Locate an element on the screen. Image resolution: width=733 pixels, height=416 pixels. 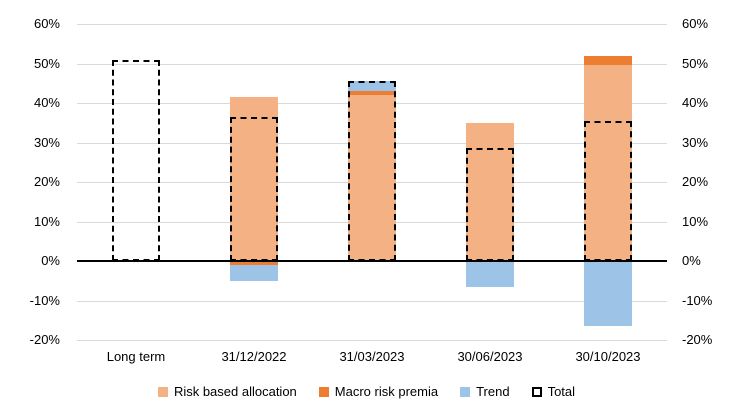
x-axis-category-label: 30/10/2023 is located at coordinates (608, 356).